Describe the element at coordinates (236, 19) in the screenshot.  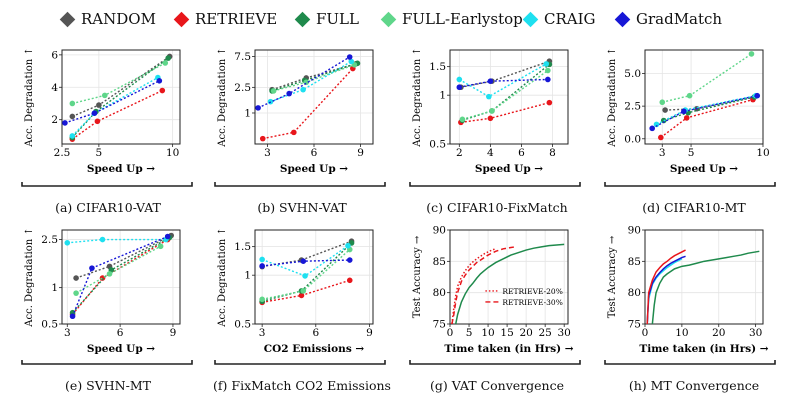
I see `legend-label-retrieve: RETRIEVE` at that location.